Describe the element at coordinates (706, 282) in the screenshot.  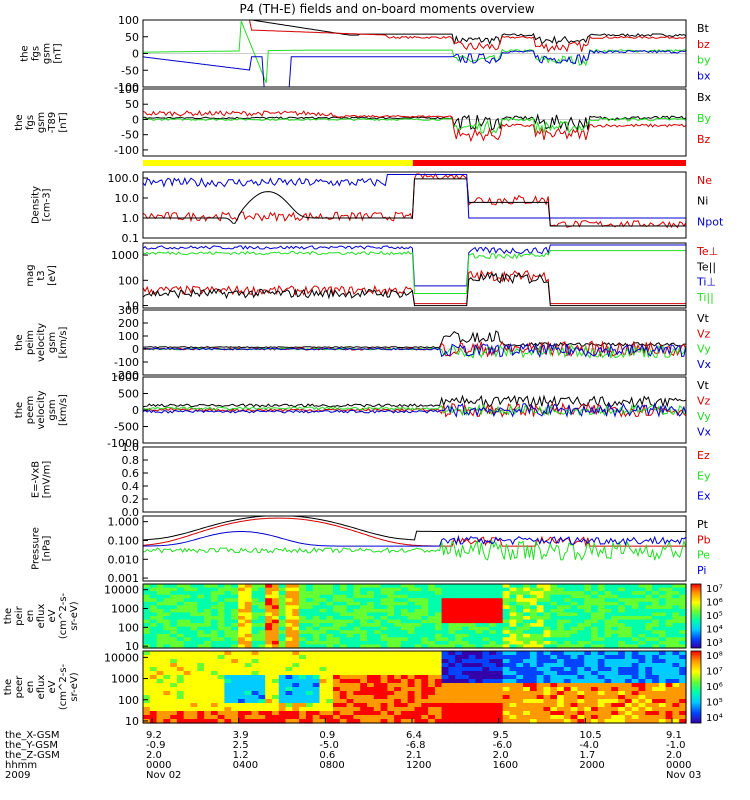
I see `legend-label: Ti⊥` at that location.